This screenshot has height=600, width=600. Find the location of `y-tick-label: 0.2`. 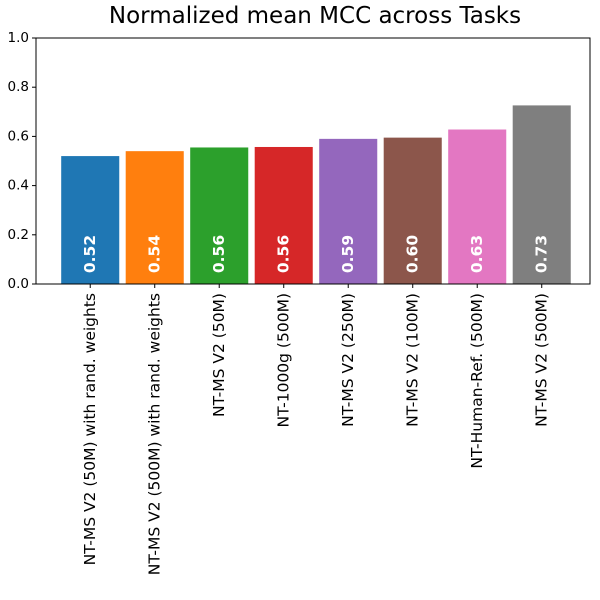

y-tick-label: 0.2 is located at coordinates (18, 235).